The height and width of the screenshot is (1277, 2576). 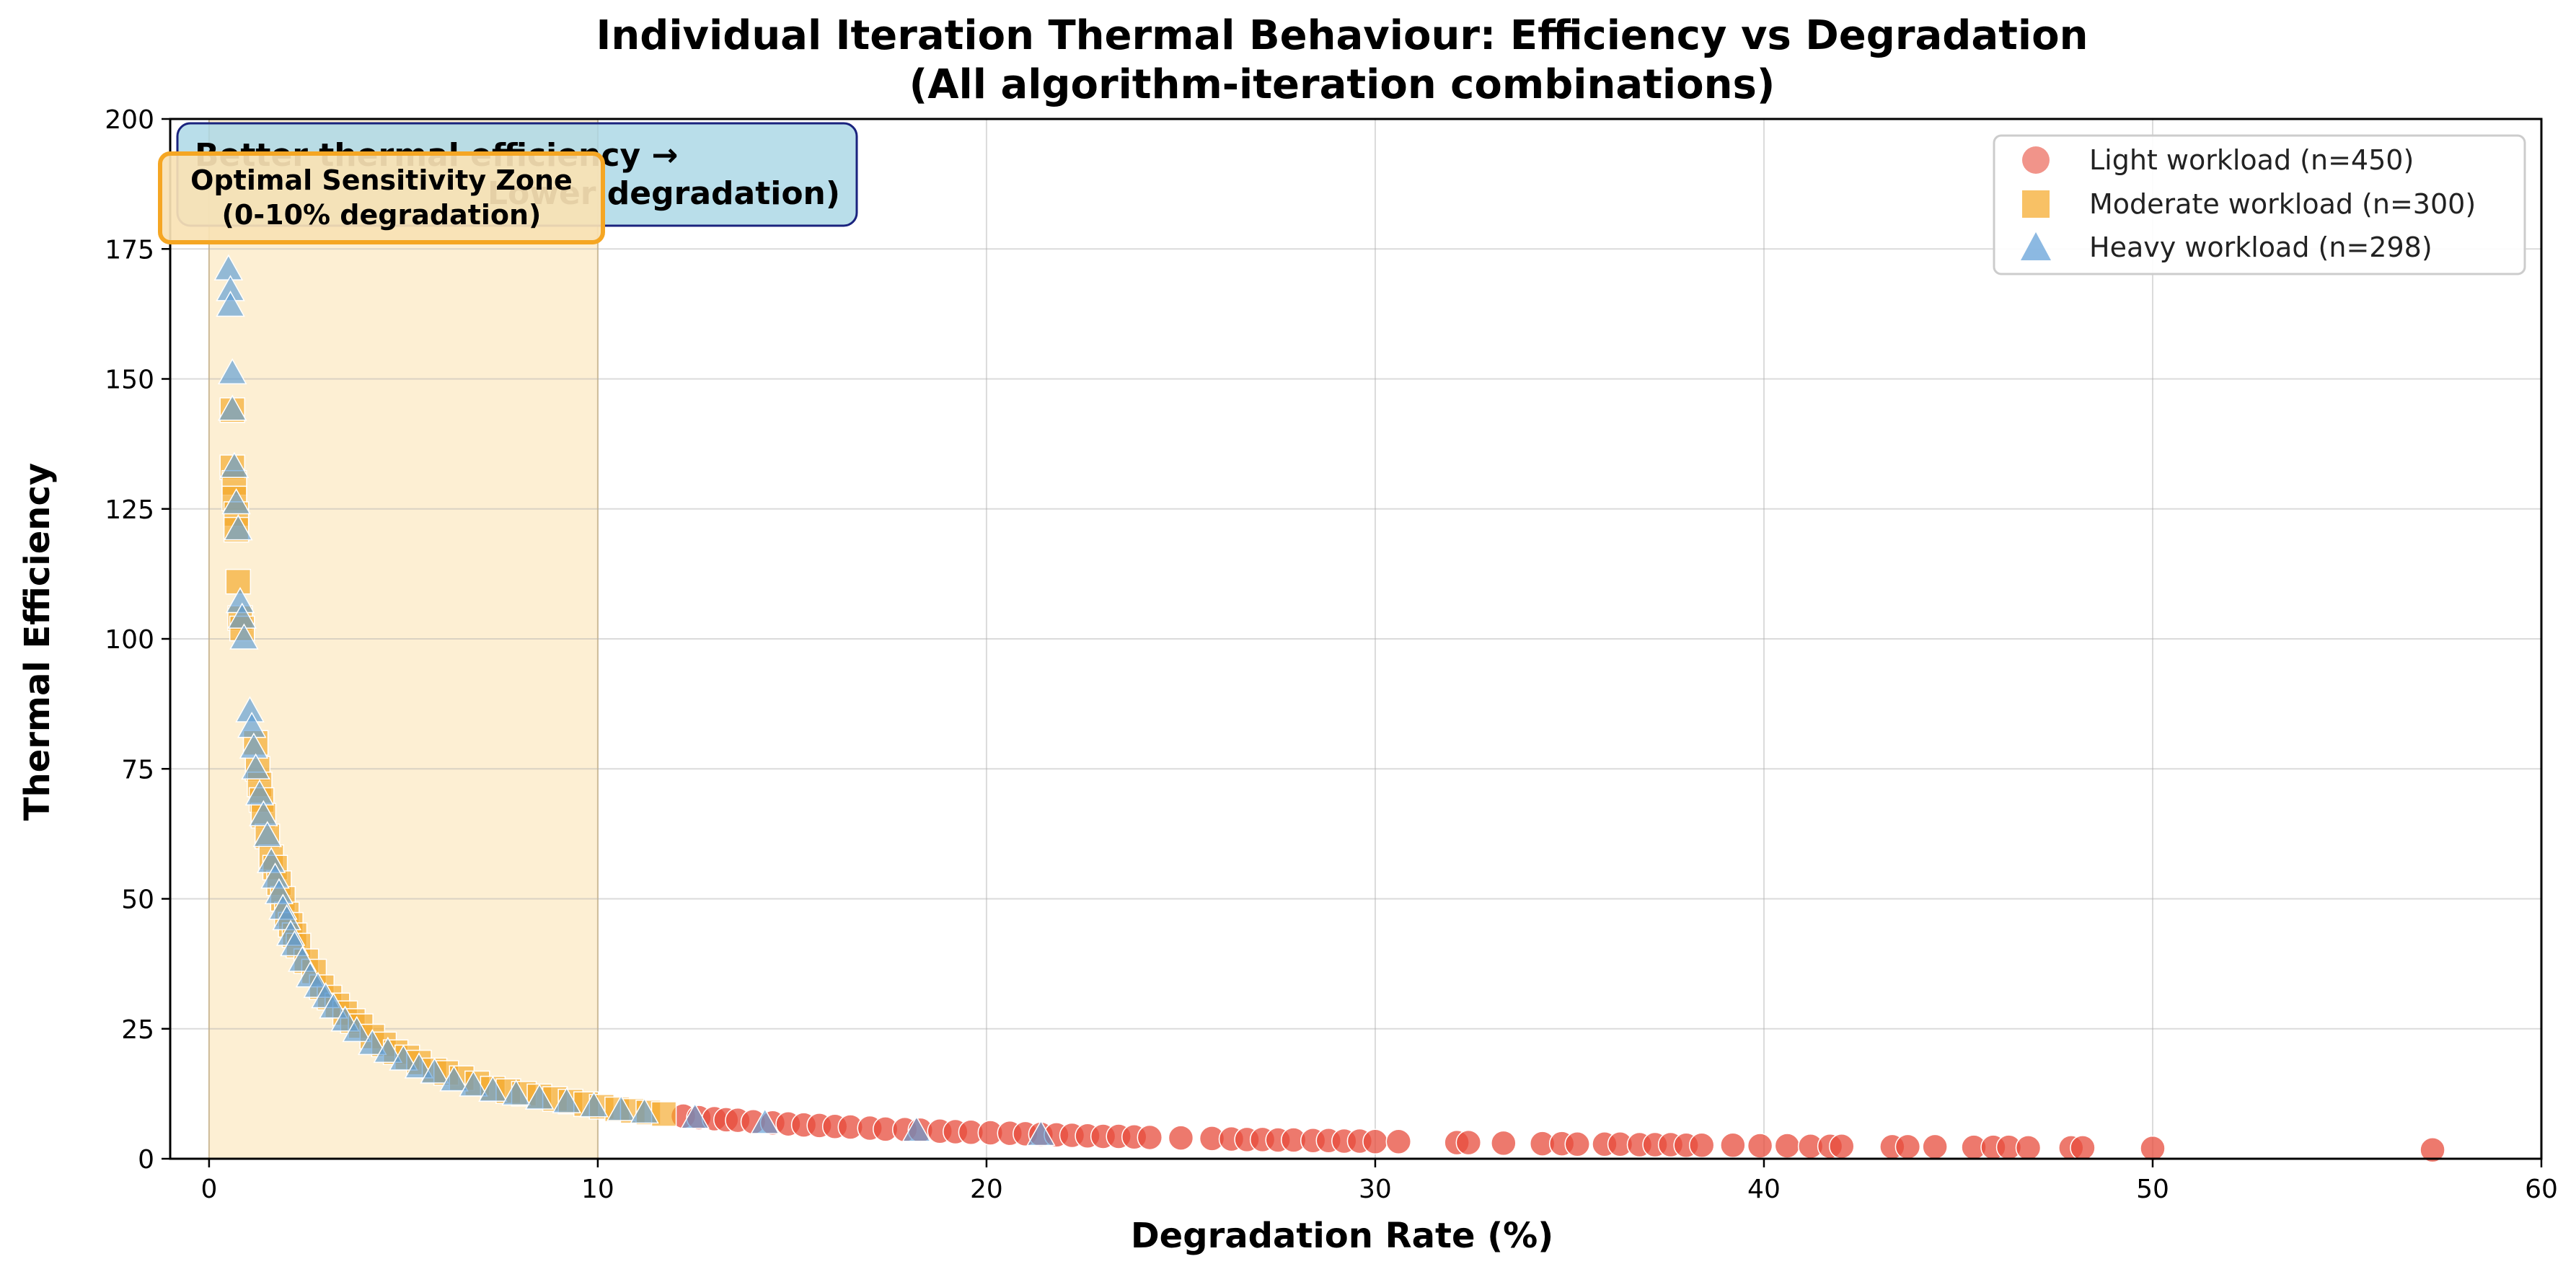 I want to click on legend-marker-light, so click(x=2036, y=160).